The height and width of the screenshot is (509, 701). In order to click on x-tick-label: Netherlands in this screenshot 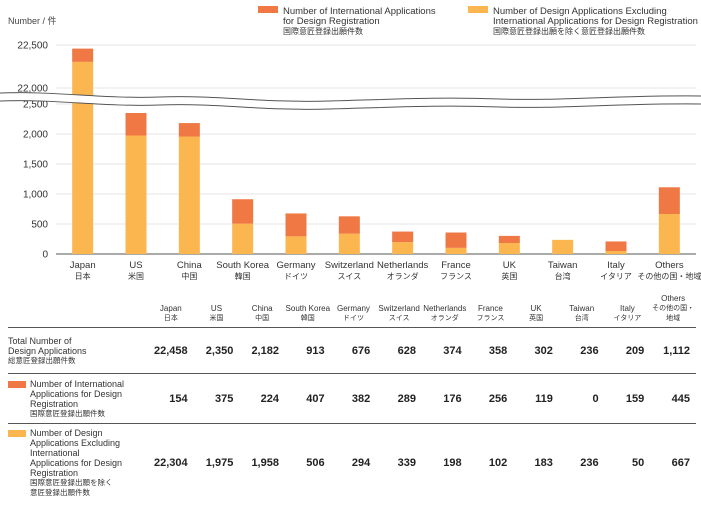, I will do `click(402, 265)`.